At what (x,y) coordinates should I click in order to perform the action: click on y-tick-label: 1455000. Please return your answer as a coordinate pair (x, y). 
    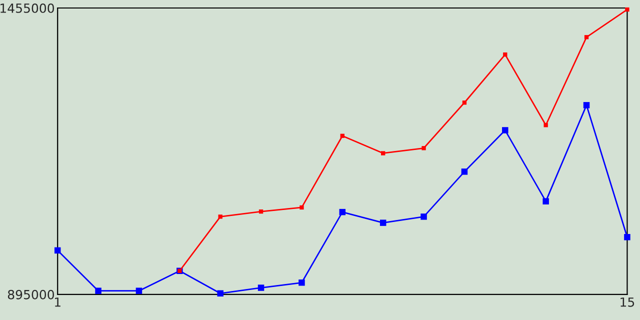
    Looking at the image, I should click on (27, 8).